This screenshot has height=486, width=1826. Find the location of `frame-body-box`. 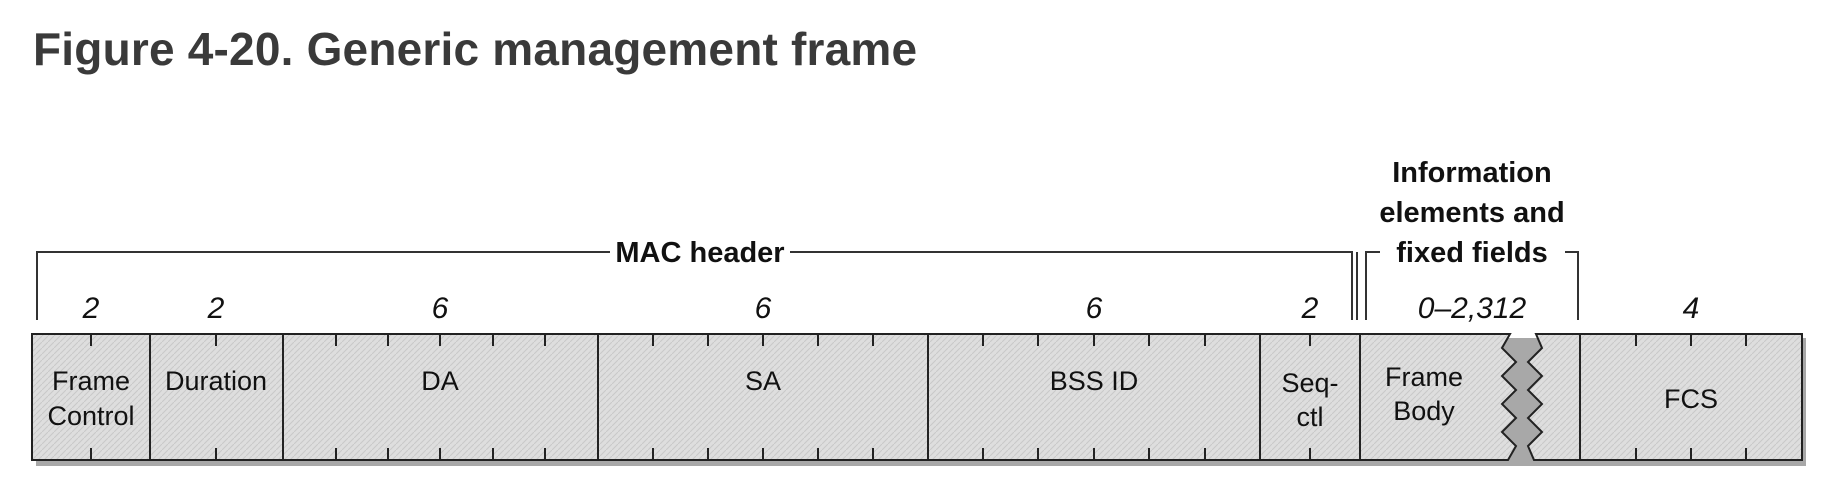

frame-body-box is located at coordinates (1438, 397).